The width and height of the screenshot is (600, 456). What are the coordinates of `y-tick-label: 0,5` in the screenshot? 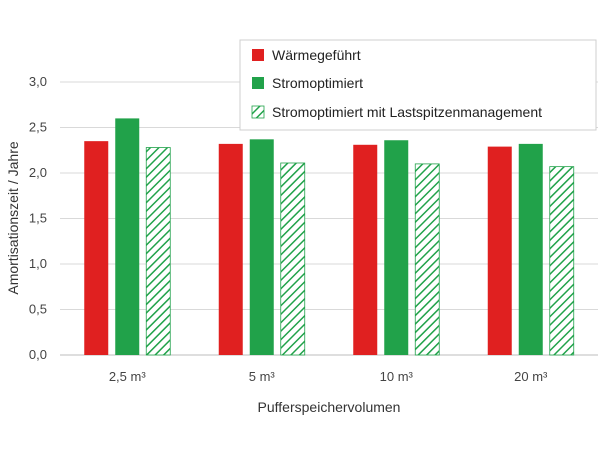 It's located at (38, 309).